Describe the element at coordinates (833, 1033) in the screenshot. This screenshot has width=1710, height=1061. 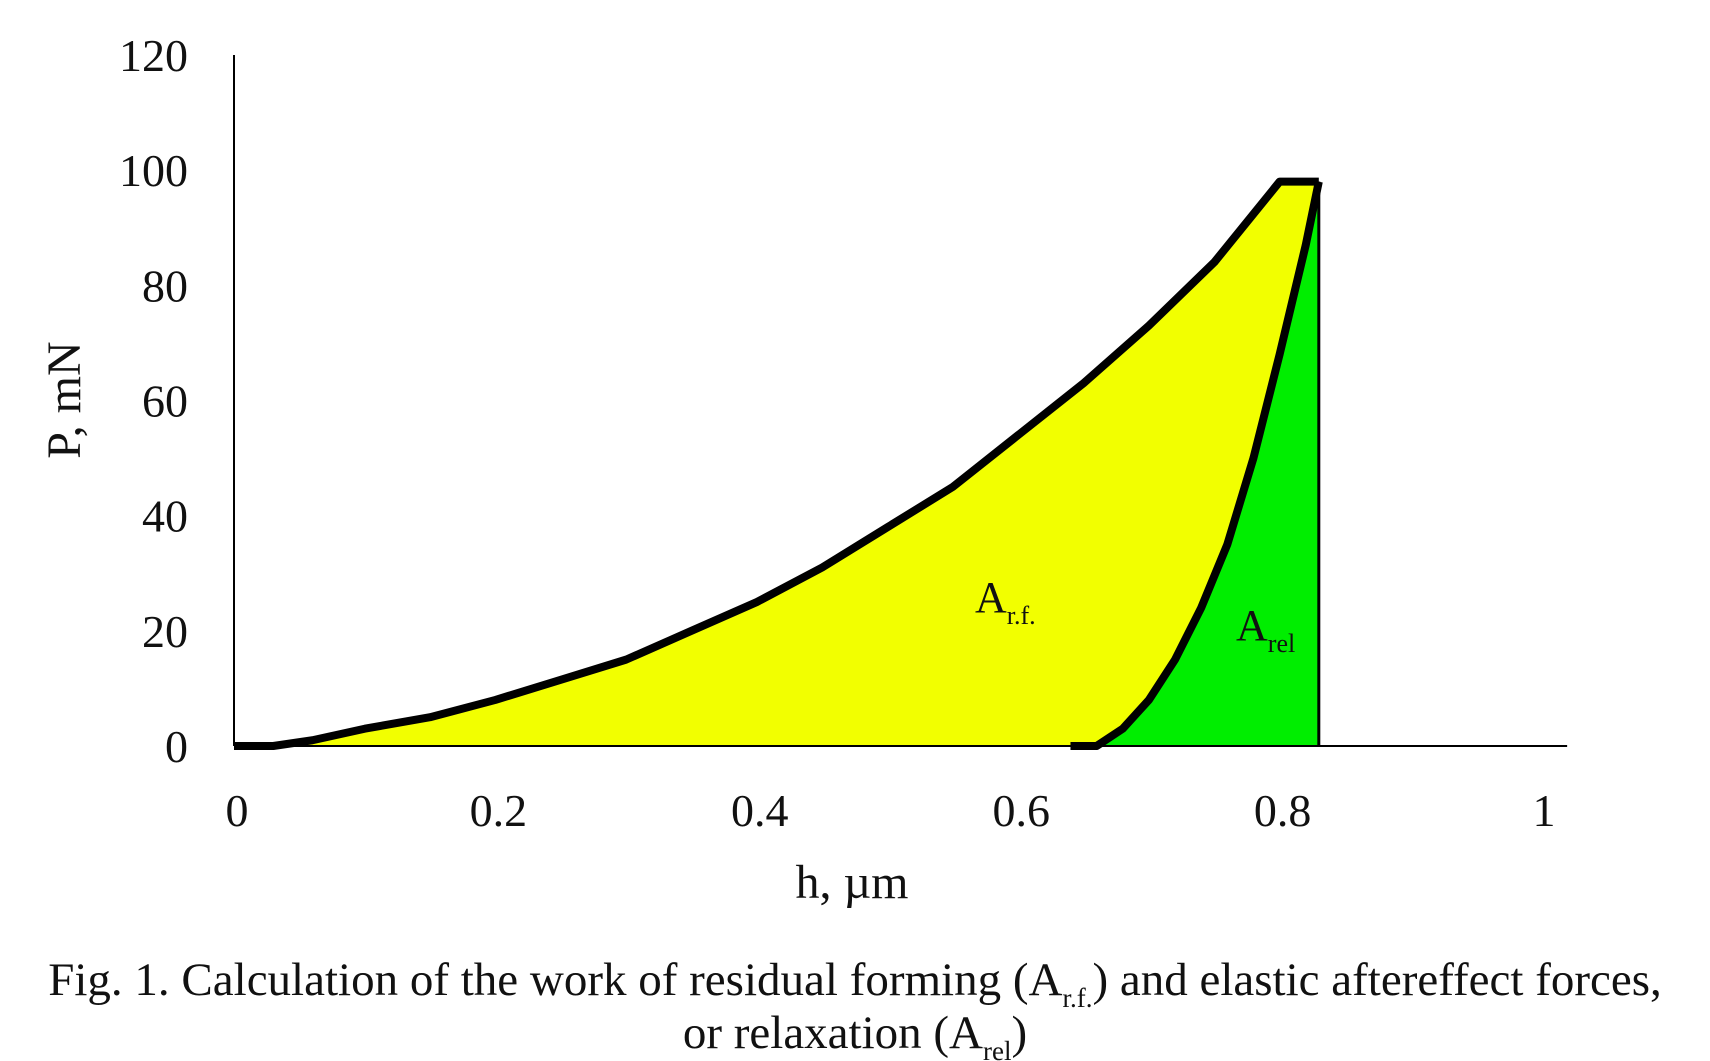
I see `caption-text: or relaxation (A` at that location.